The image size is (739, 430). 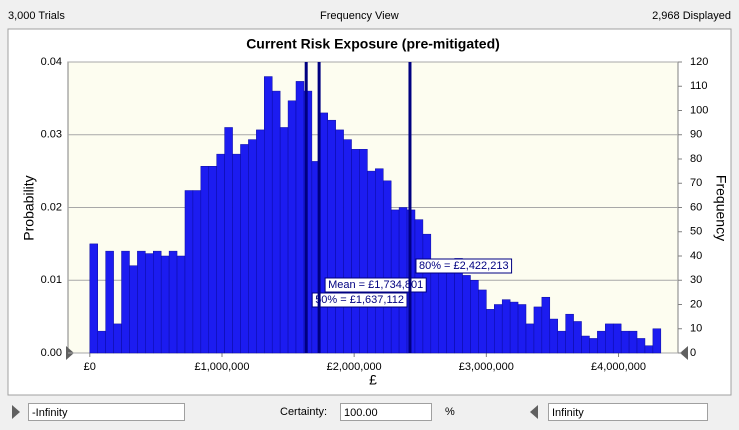 I want to click on marker-label: Mean = £1,734,801, so click(x=375, y=285).